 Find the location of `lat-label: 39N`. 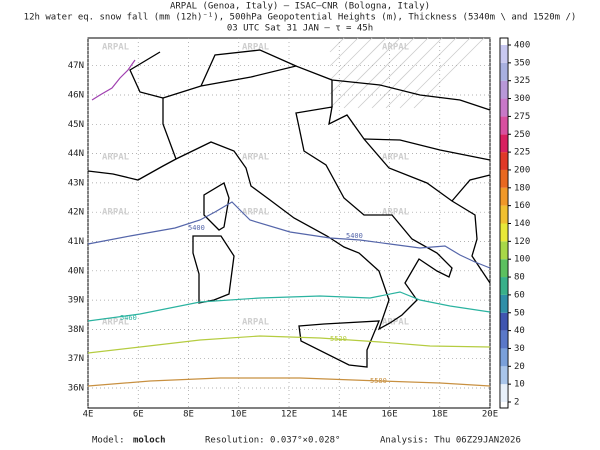

lat-label: 39N is located at coordinates (76, 301).